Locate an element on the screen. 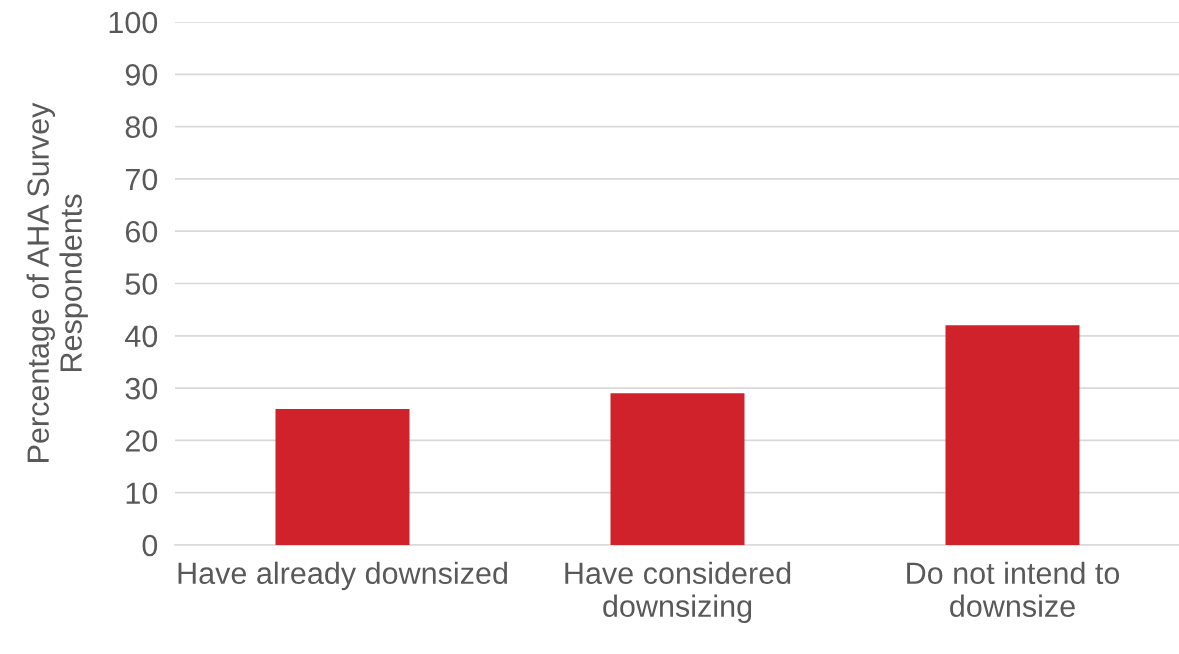 The width and height of the screenshot is (1179, 654). x-tick-label: Do not intend to downsize is located at coordinates (1013, 589).